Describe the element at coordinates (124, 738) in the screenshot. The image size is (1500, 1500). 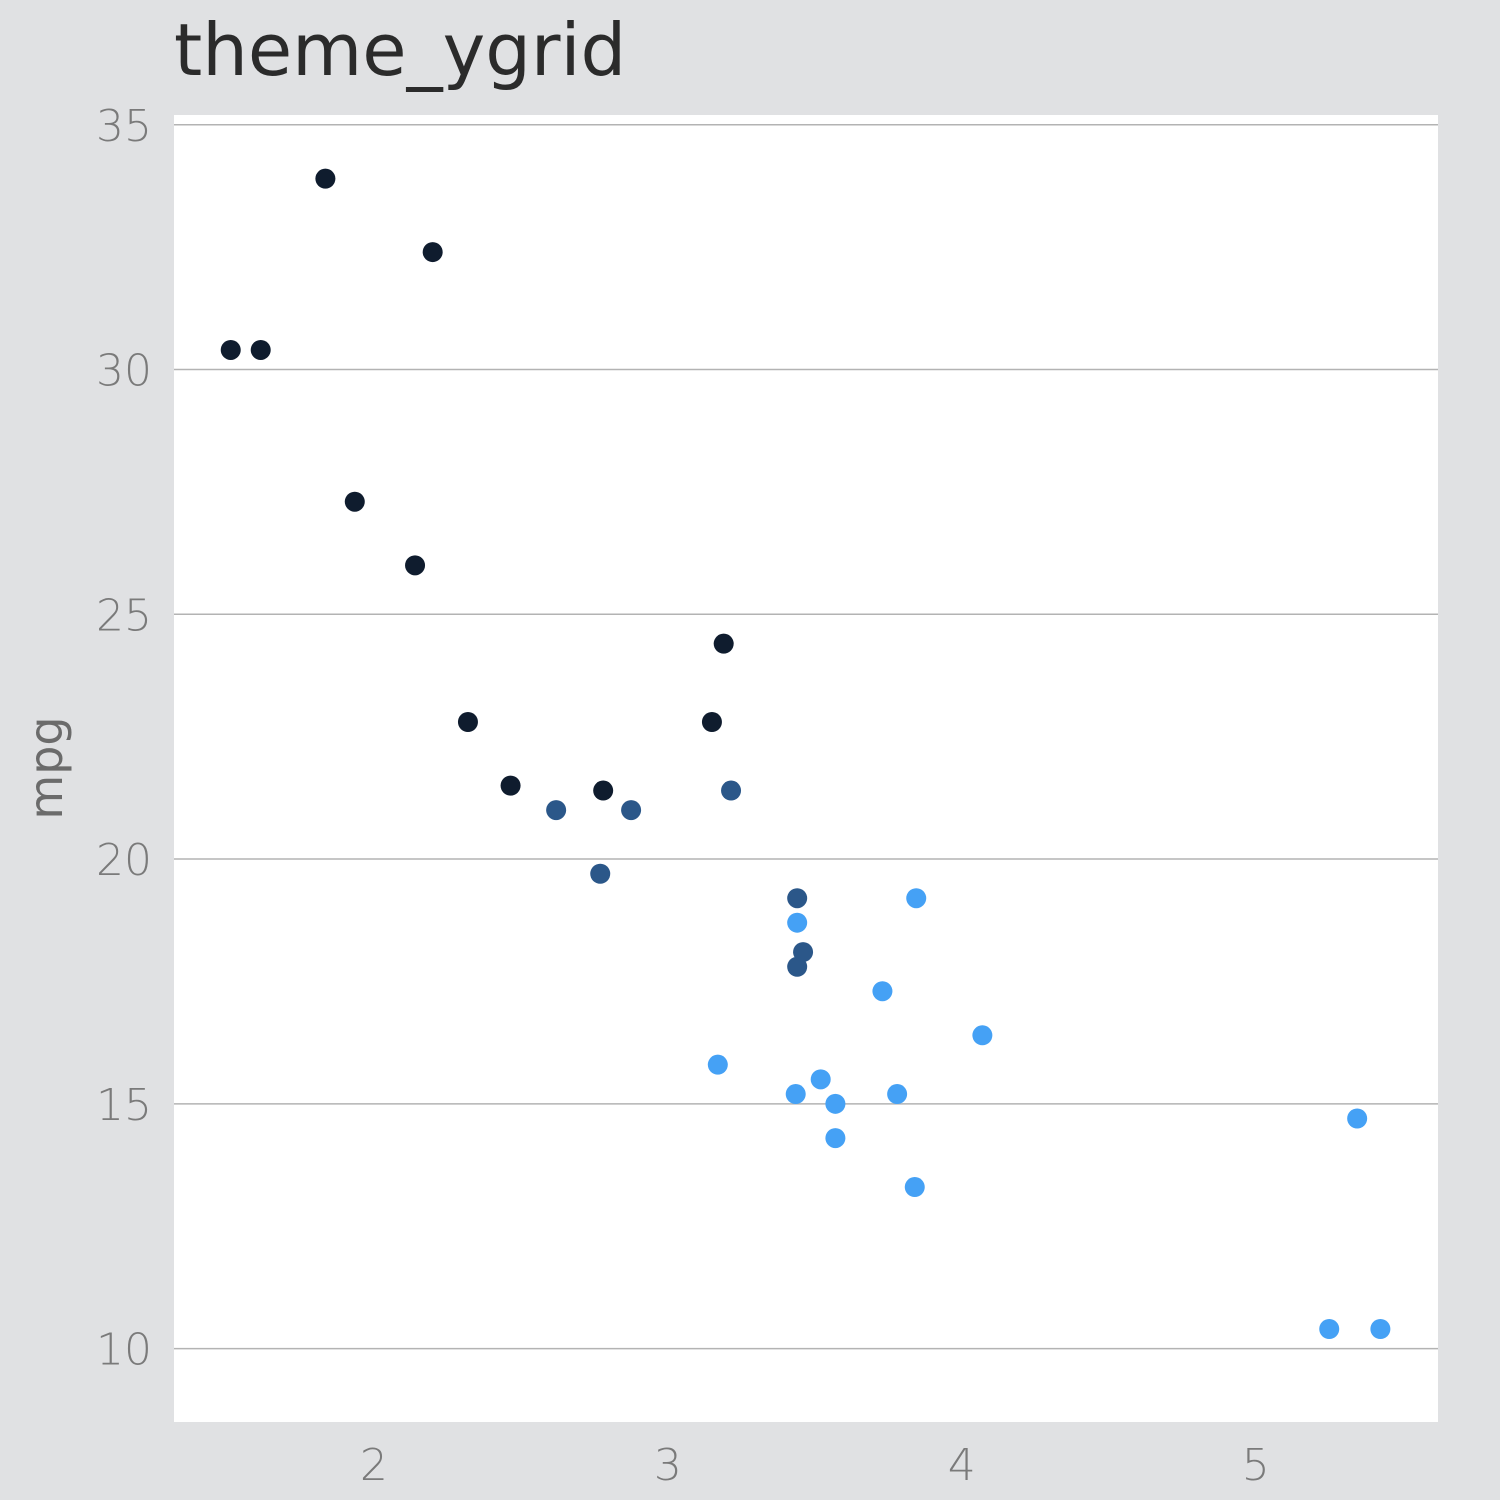
I see `y-tick-labels: 10 15 20 25 30 35` at that location.